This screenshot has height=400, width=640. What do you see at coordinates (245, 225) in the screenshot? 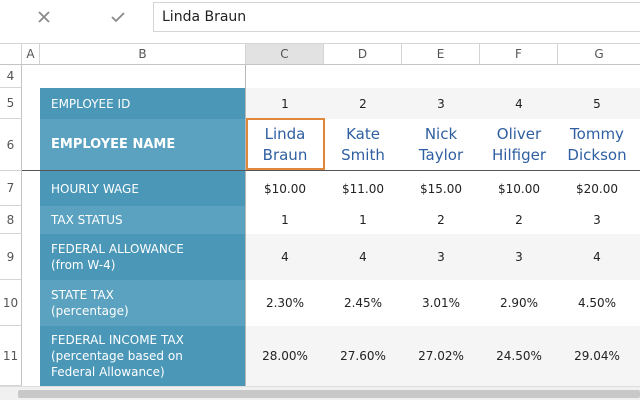
I see `frozen-column-divider` at bounding box center [245, 225].